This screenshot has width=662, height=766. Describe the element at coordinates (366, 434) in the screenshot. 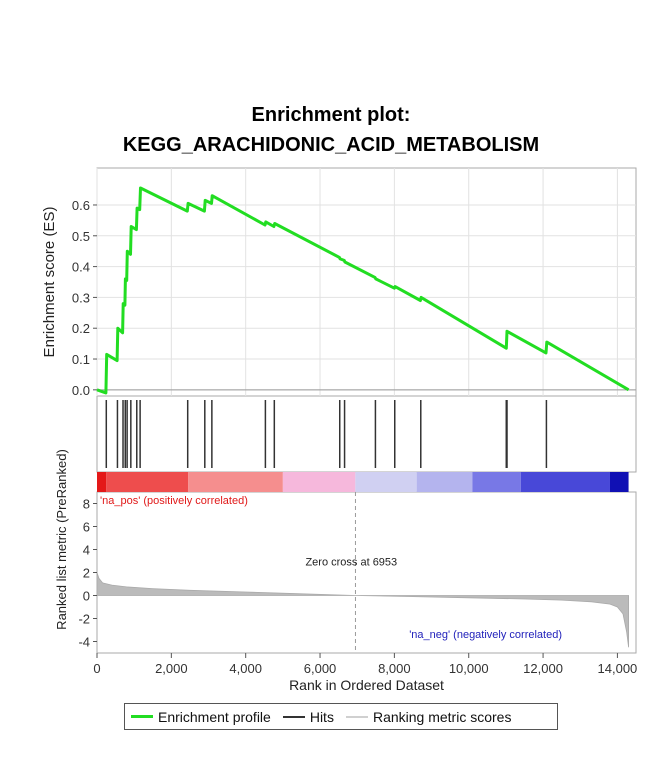

I see `hits-panel-frame` at that location.